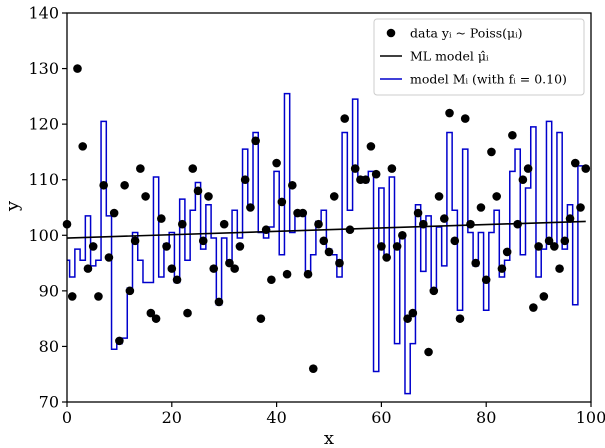 The width and height of the screenshot is (605, 448). I want to click on x-tick-label-20: 20, so click(172, 417).